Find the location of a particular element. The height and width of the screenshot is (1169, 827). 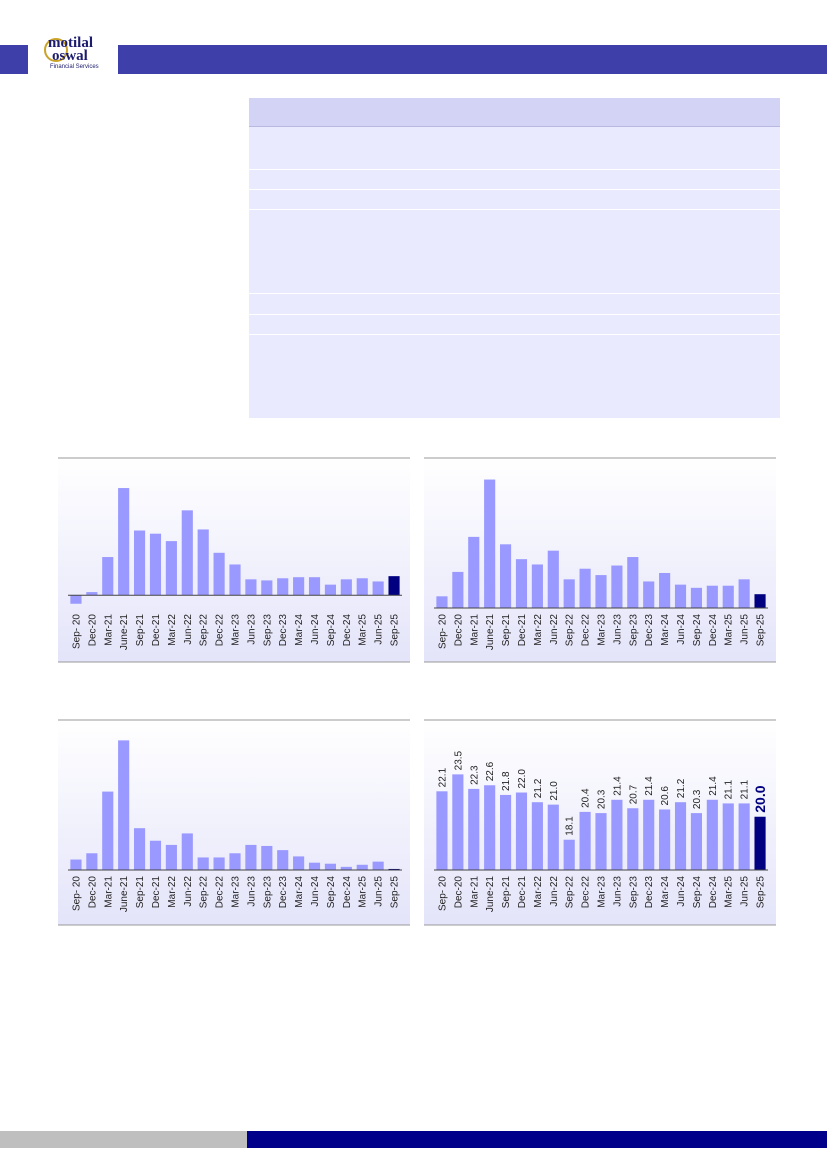

data-label: 20.3 is located at coordinates (697, 799).